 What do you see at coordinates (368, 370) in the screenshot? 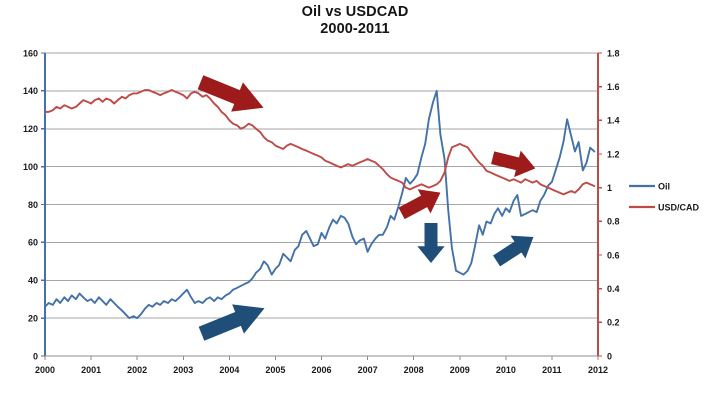
I see `x-axis-tick-label: 2007` at bounding box center [368, 370].